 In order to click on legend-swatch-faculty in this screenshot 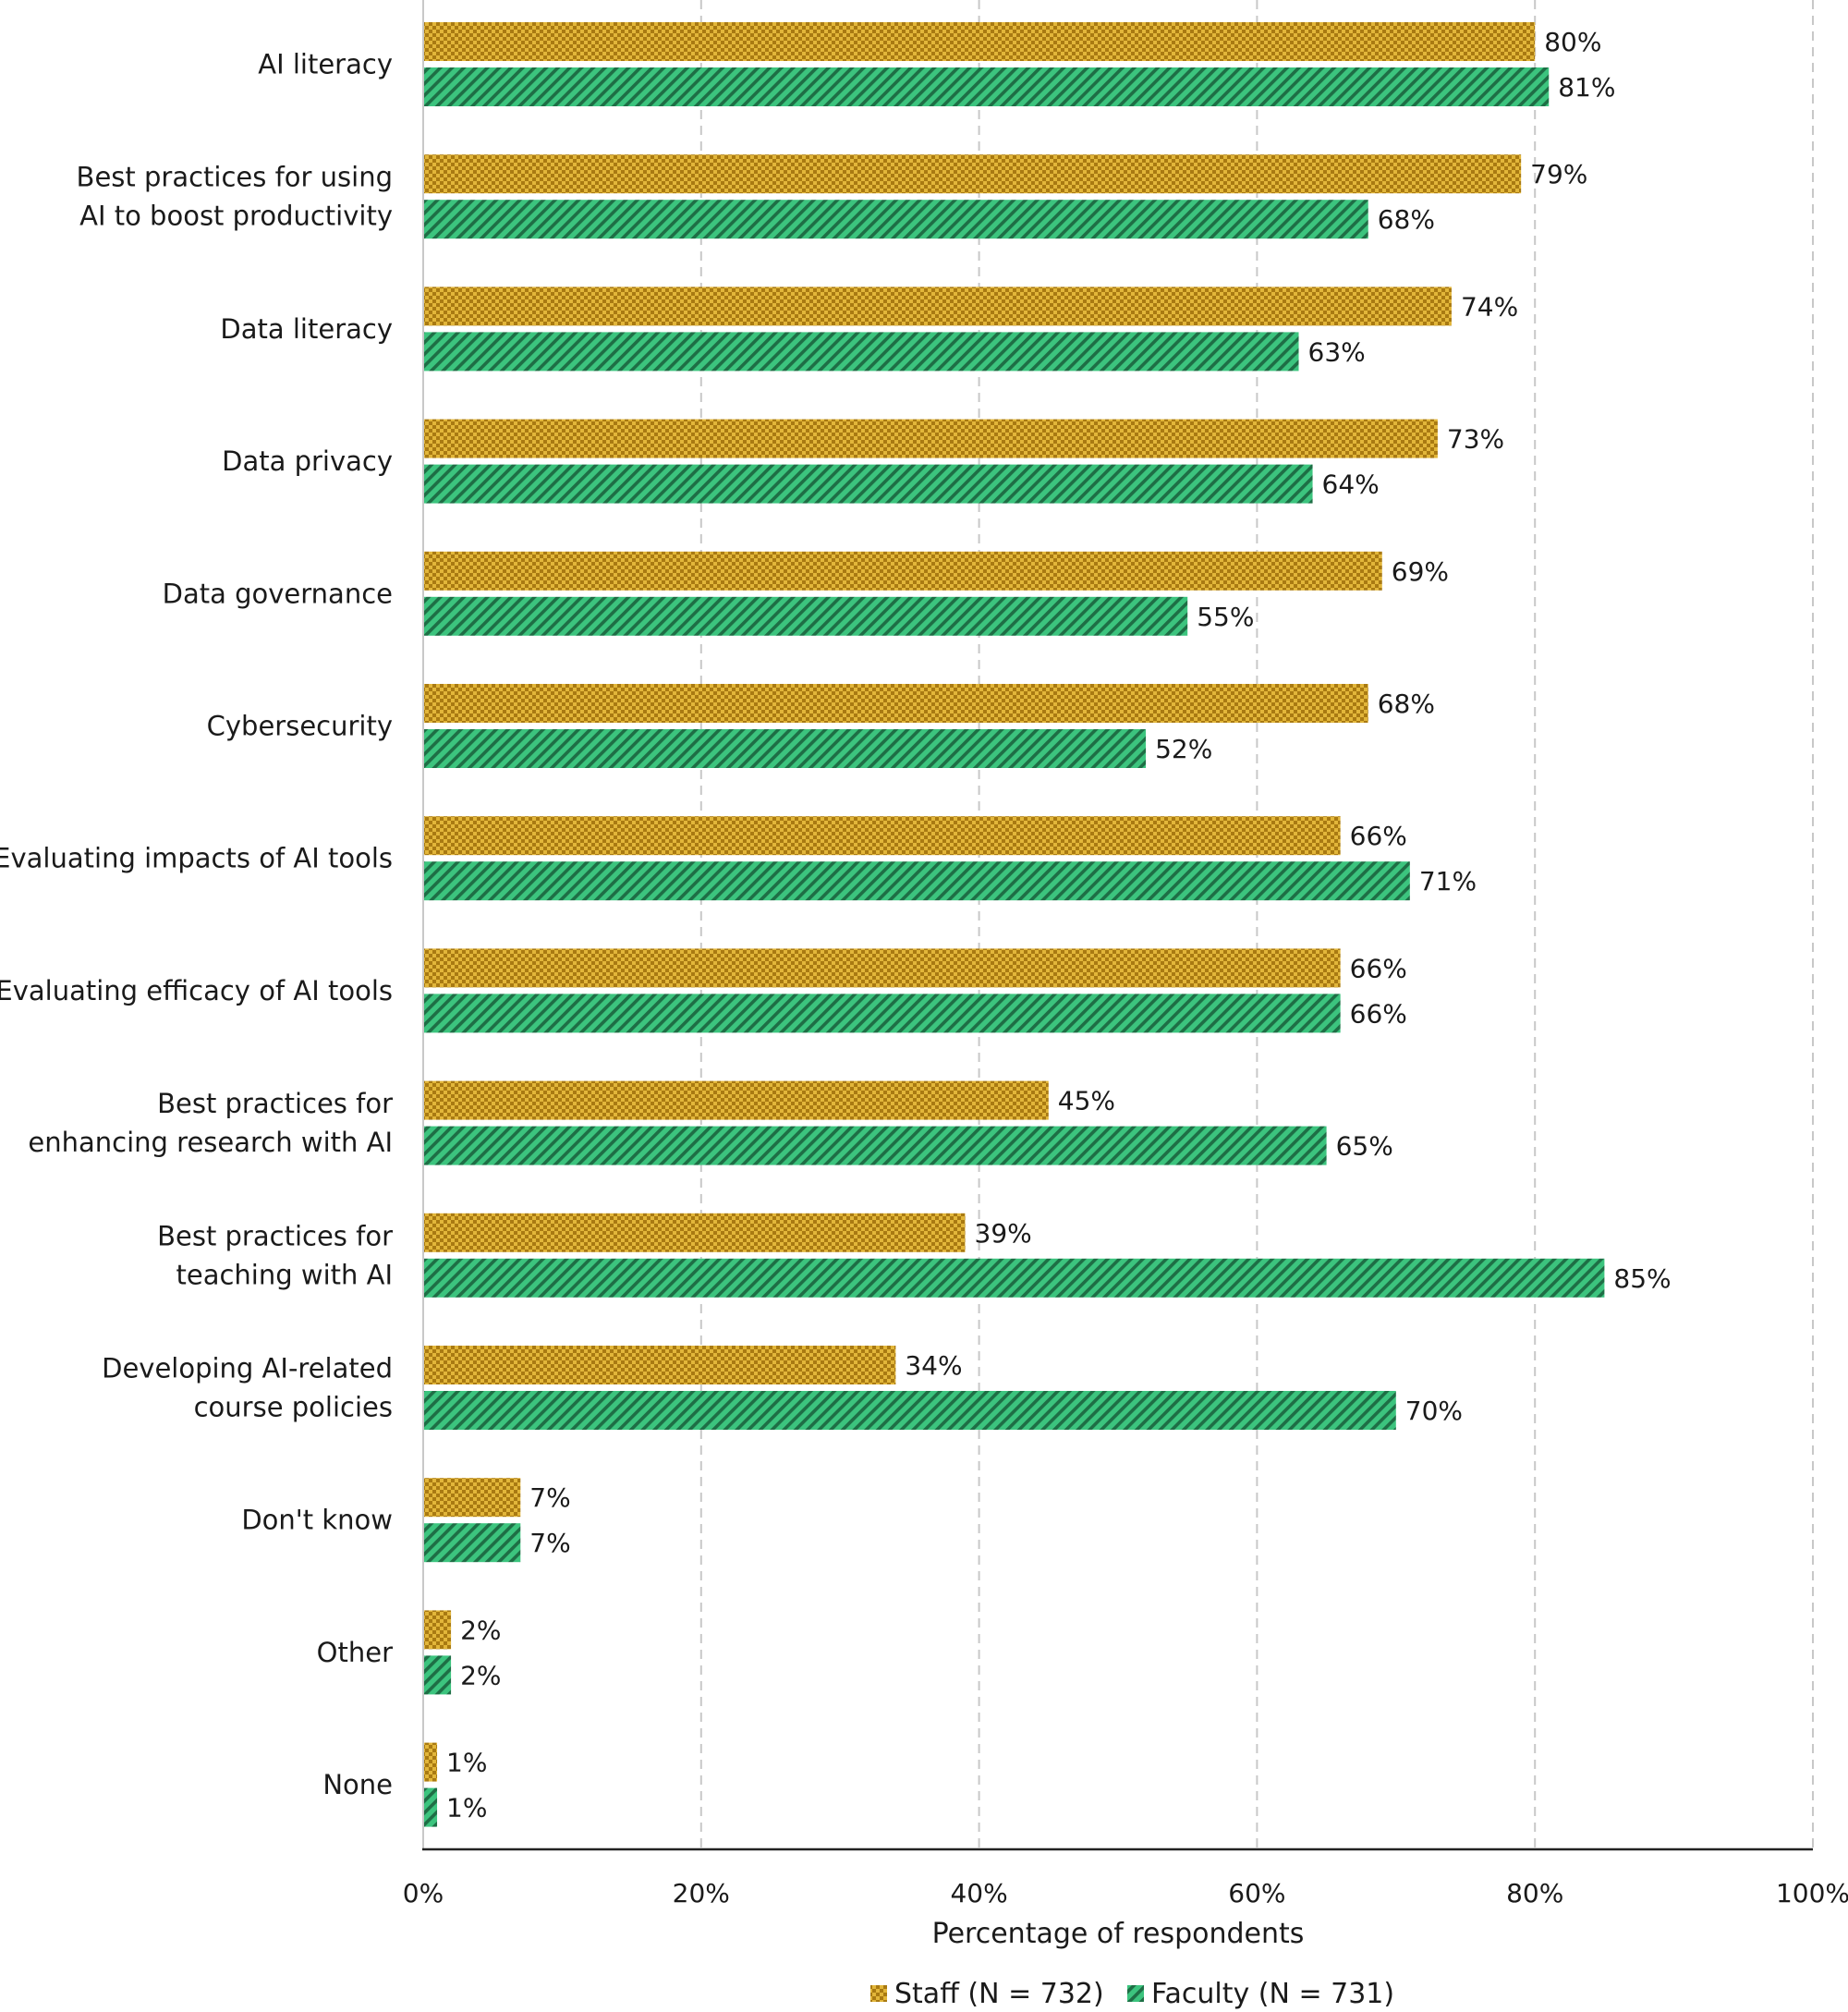, I will do `click(1135, 1993)`.